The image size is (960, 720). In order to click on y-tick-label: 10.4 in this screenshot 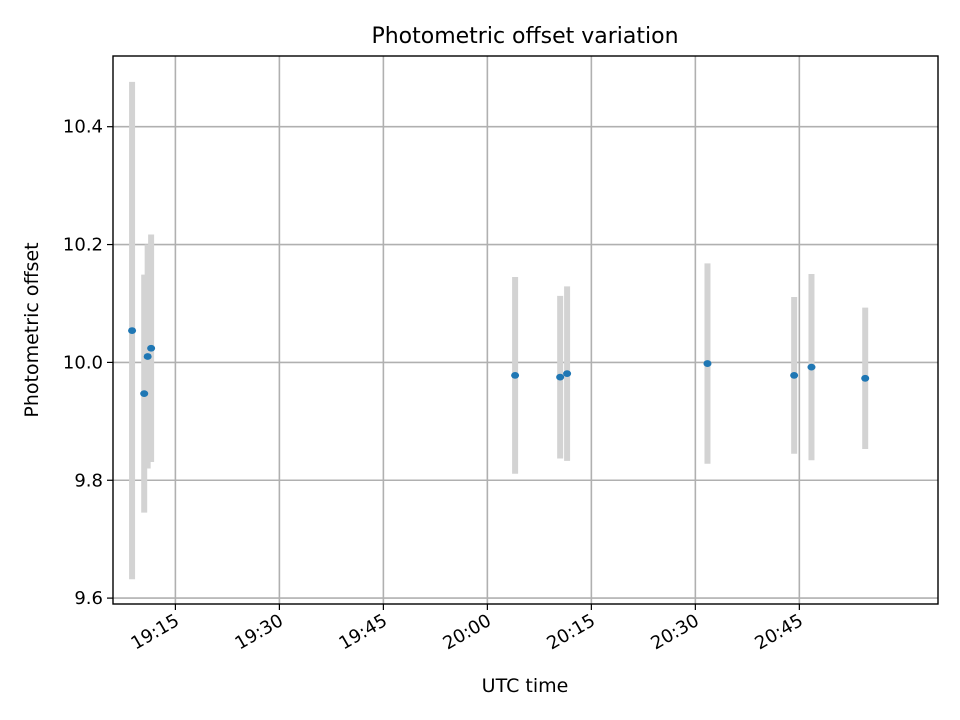, I will do `click(83, 127)`.